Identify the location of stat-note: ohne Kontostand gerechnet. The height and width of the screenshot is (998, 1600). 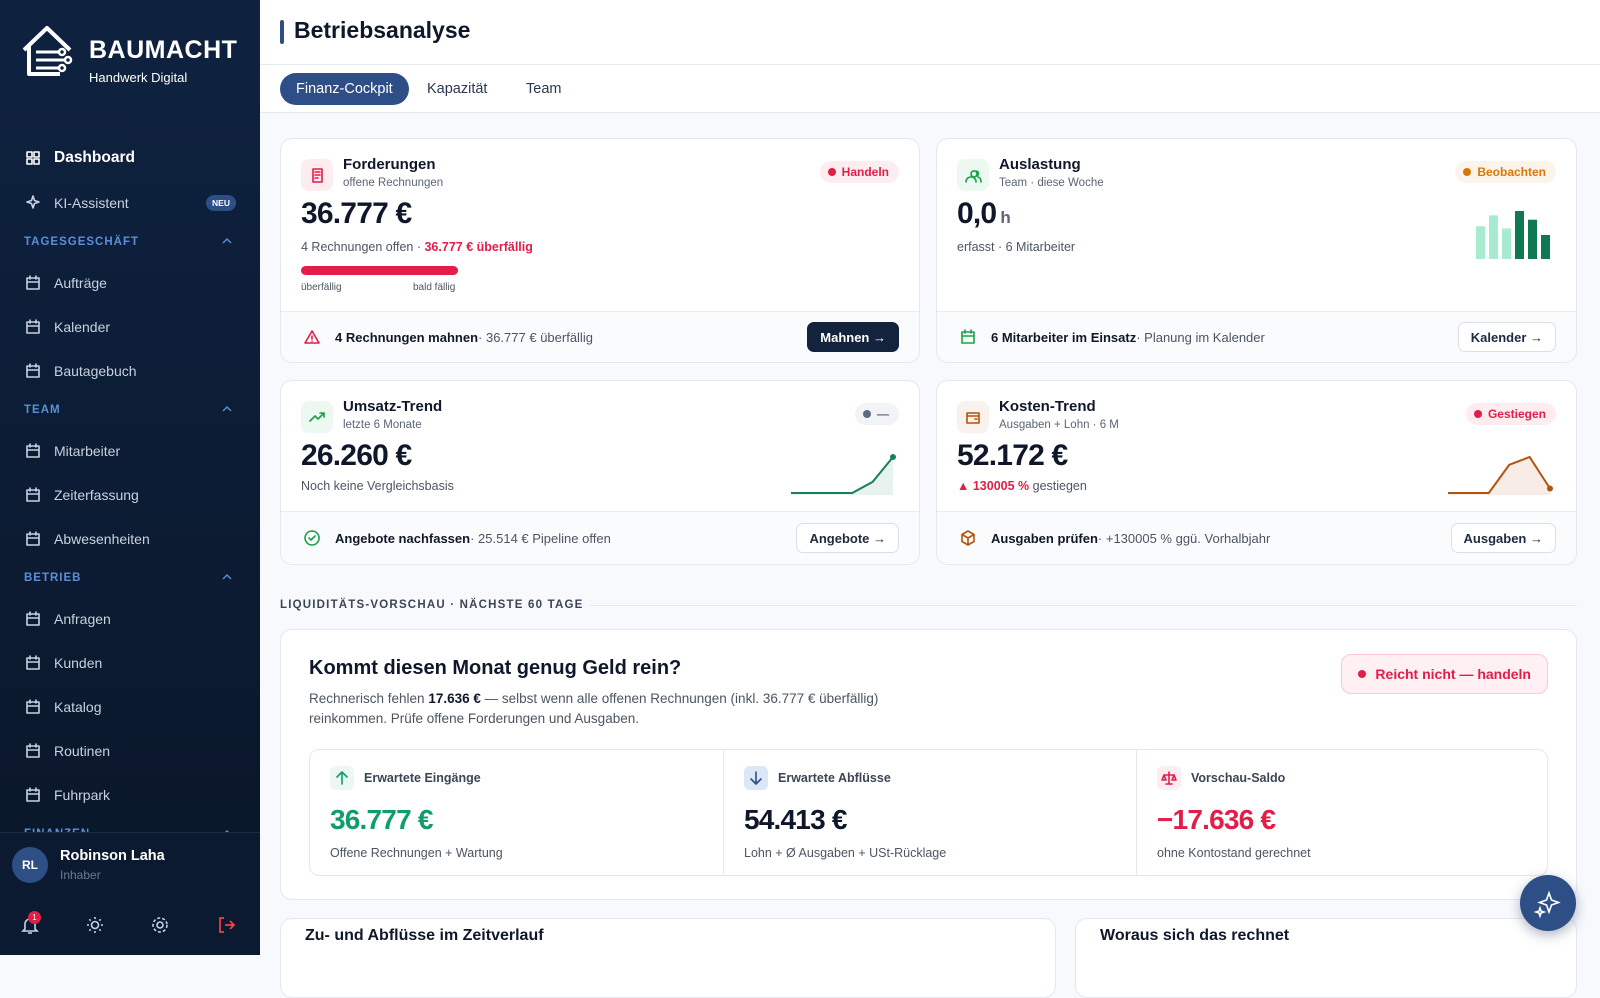
(1234, 853).